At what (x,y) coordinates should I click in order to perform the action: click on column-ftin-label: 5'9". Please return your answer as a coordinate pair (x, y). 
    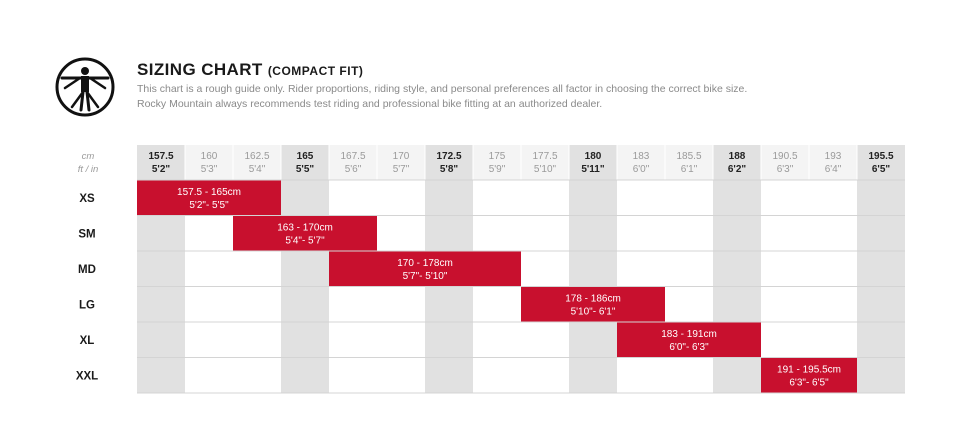
    Looking at the image, I should click on (497, 169).